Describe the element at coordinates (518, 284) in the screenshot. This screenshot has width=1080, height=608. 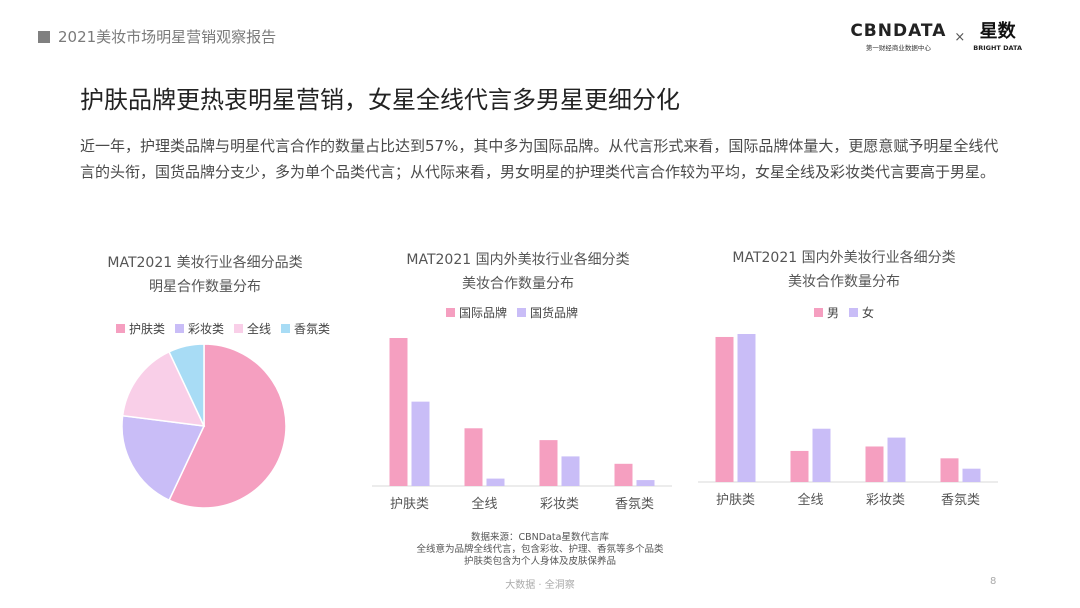
I see `brand-bar-chart-title-line2: 美妆合作数量分布` at that location.